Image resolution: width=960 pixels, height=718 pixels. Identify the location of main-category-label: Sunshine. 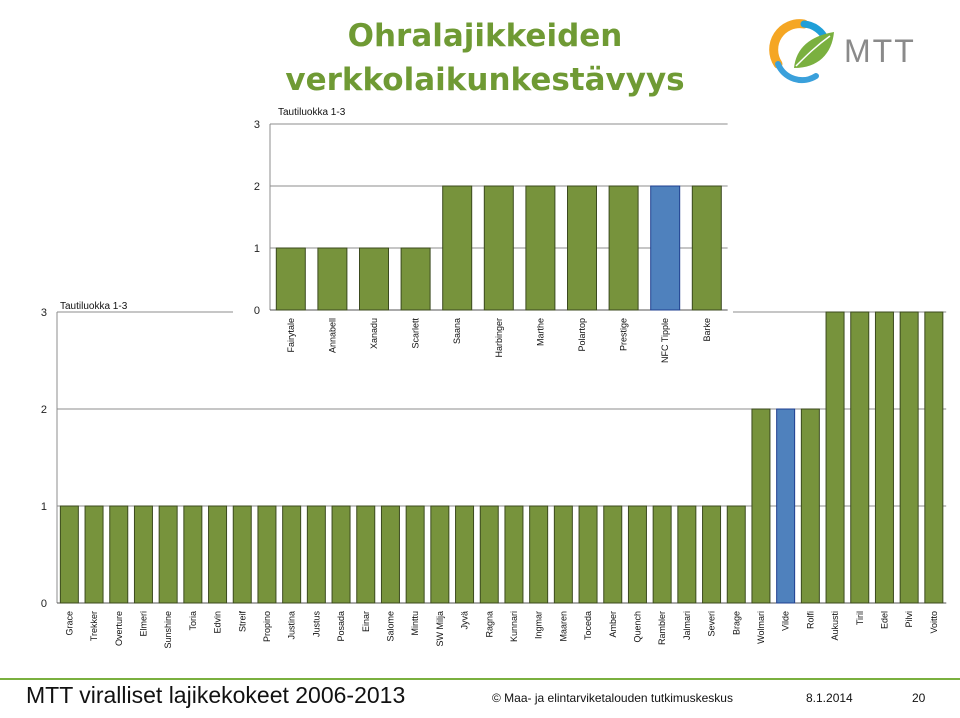
(168, 630).